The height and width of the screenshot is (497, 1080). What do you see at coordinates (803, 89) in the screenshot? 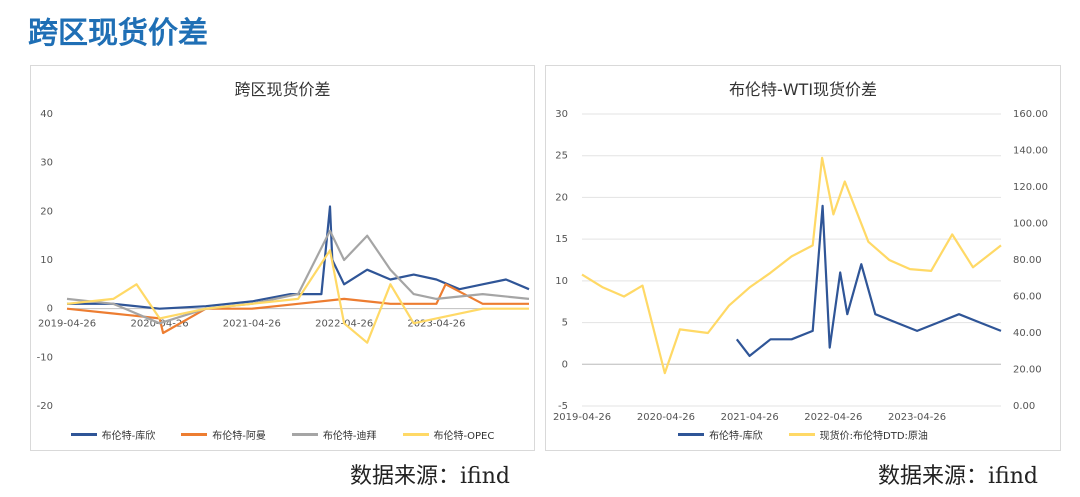
I see `chart-title: 布伦特-WTI现货价差` at bounding box center [803, 89].